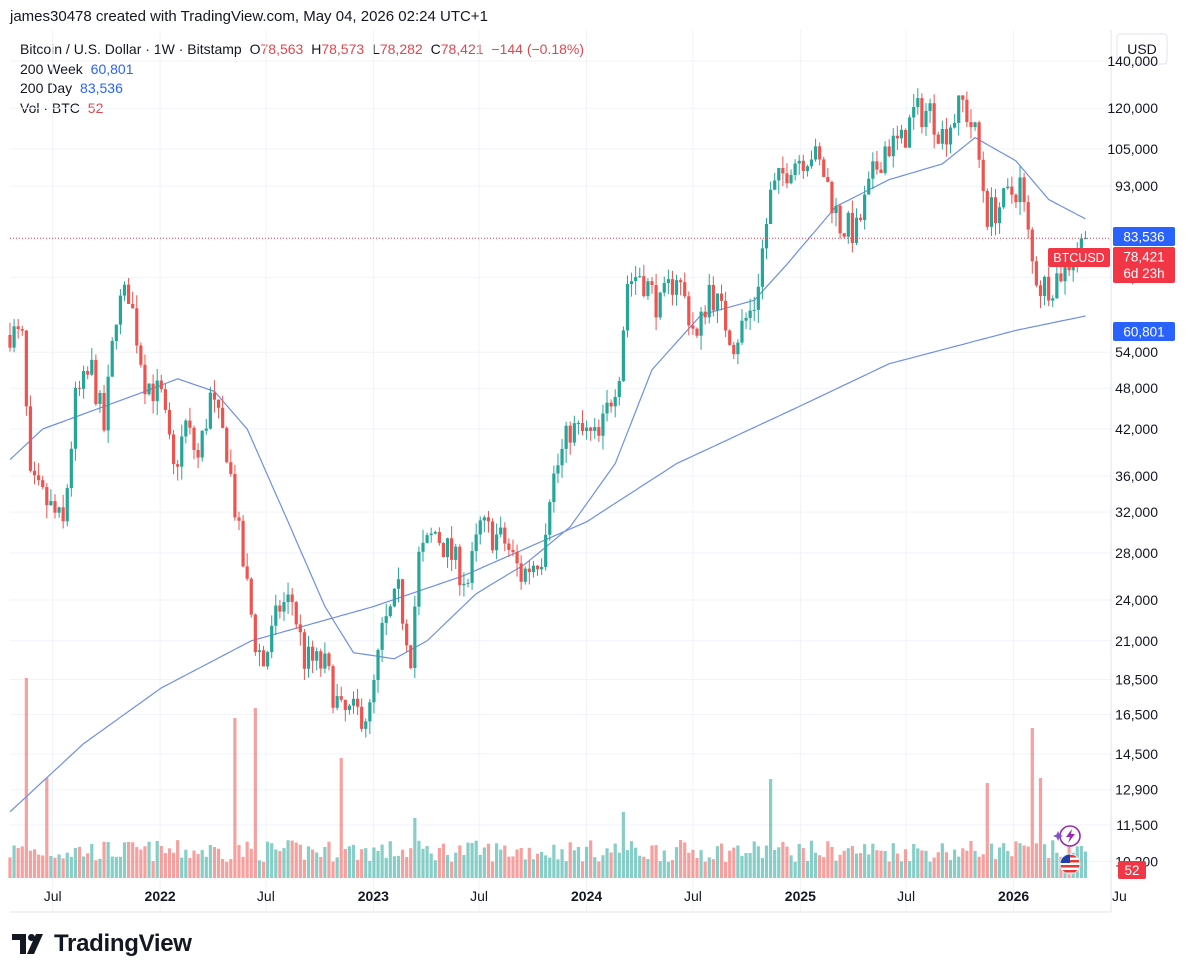 The image size is (1200, 978). I want to click on bar-countdown-text: 6d 23h, so click(1143, 273).